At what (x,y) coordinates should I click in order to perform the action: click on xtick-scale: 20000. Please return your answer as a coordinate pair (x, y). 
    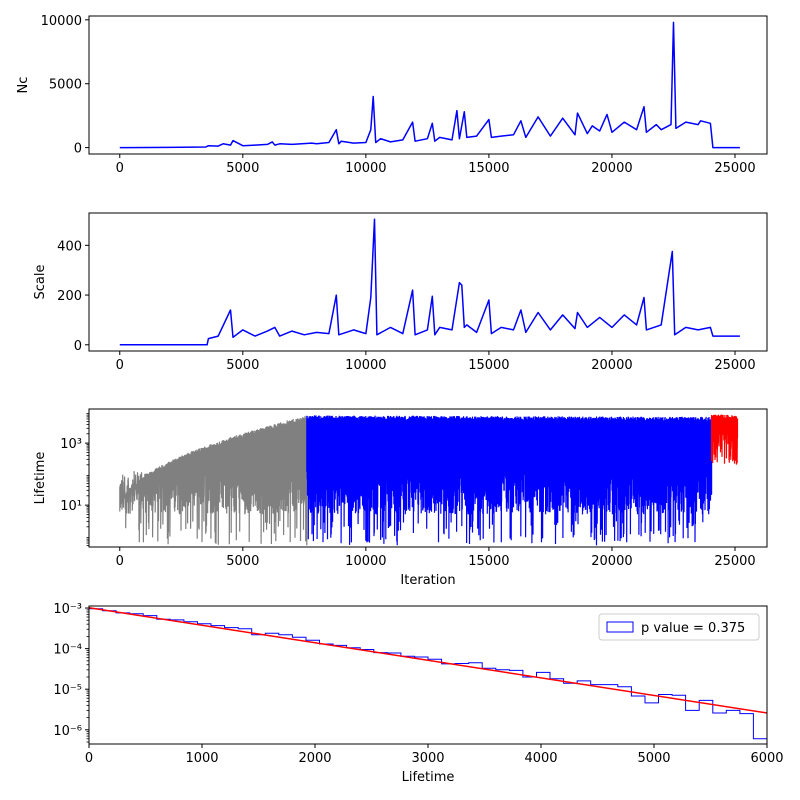
    Looking at the image, I should click on (612, 362).